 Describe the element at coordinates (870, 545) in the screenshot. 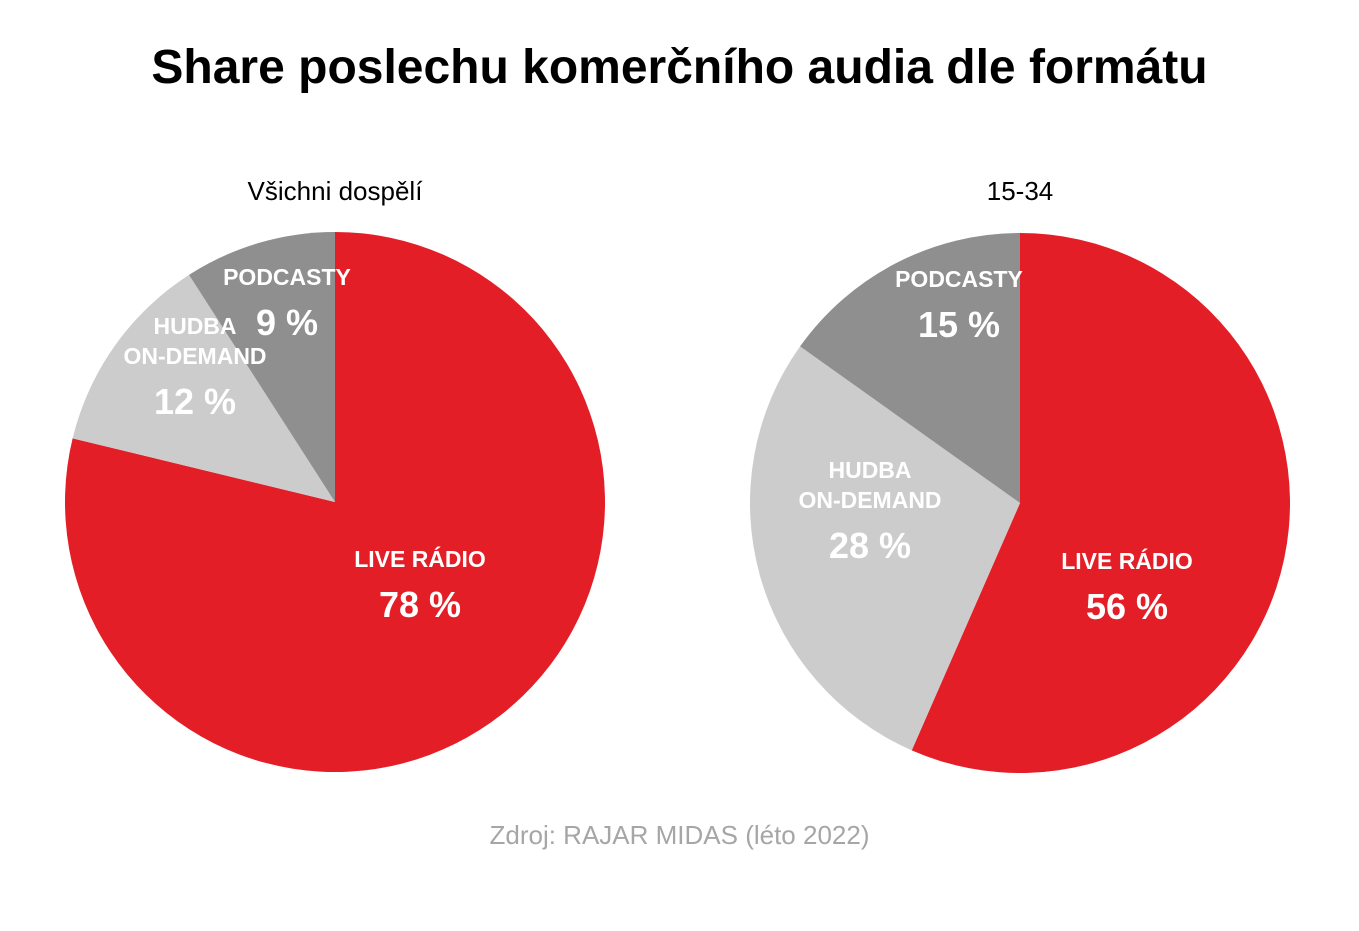

I see `slice-value-hudba-on-demand: 28 %` at that location.